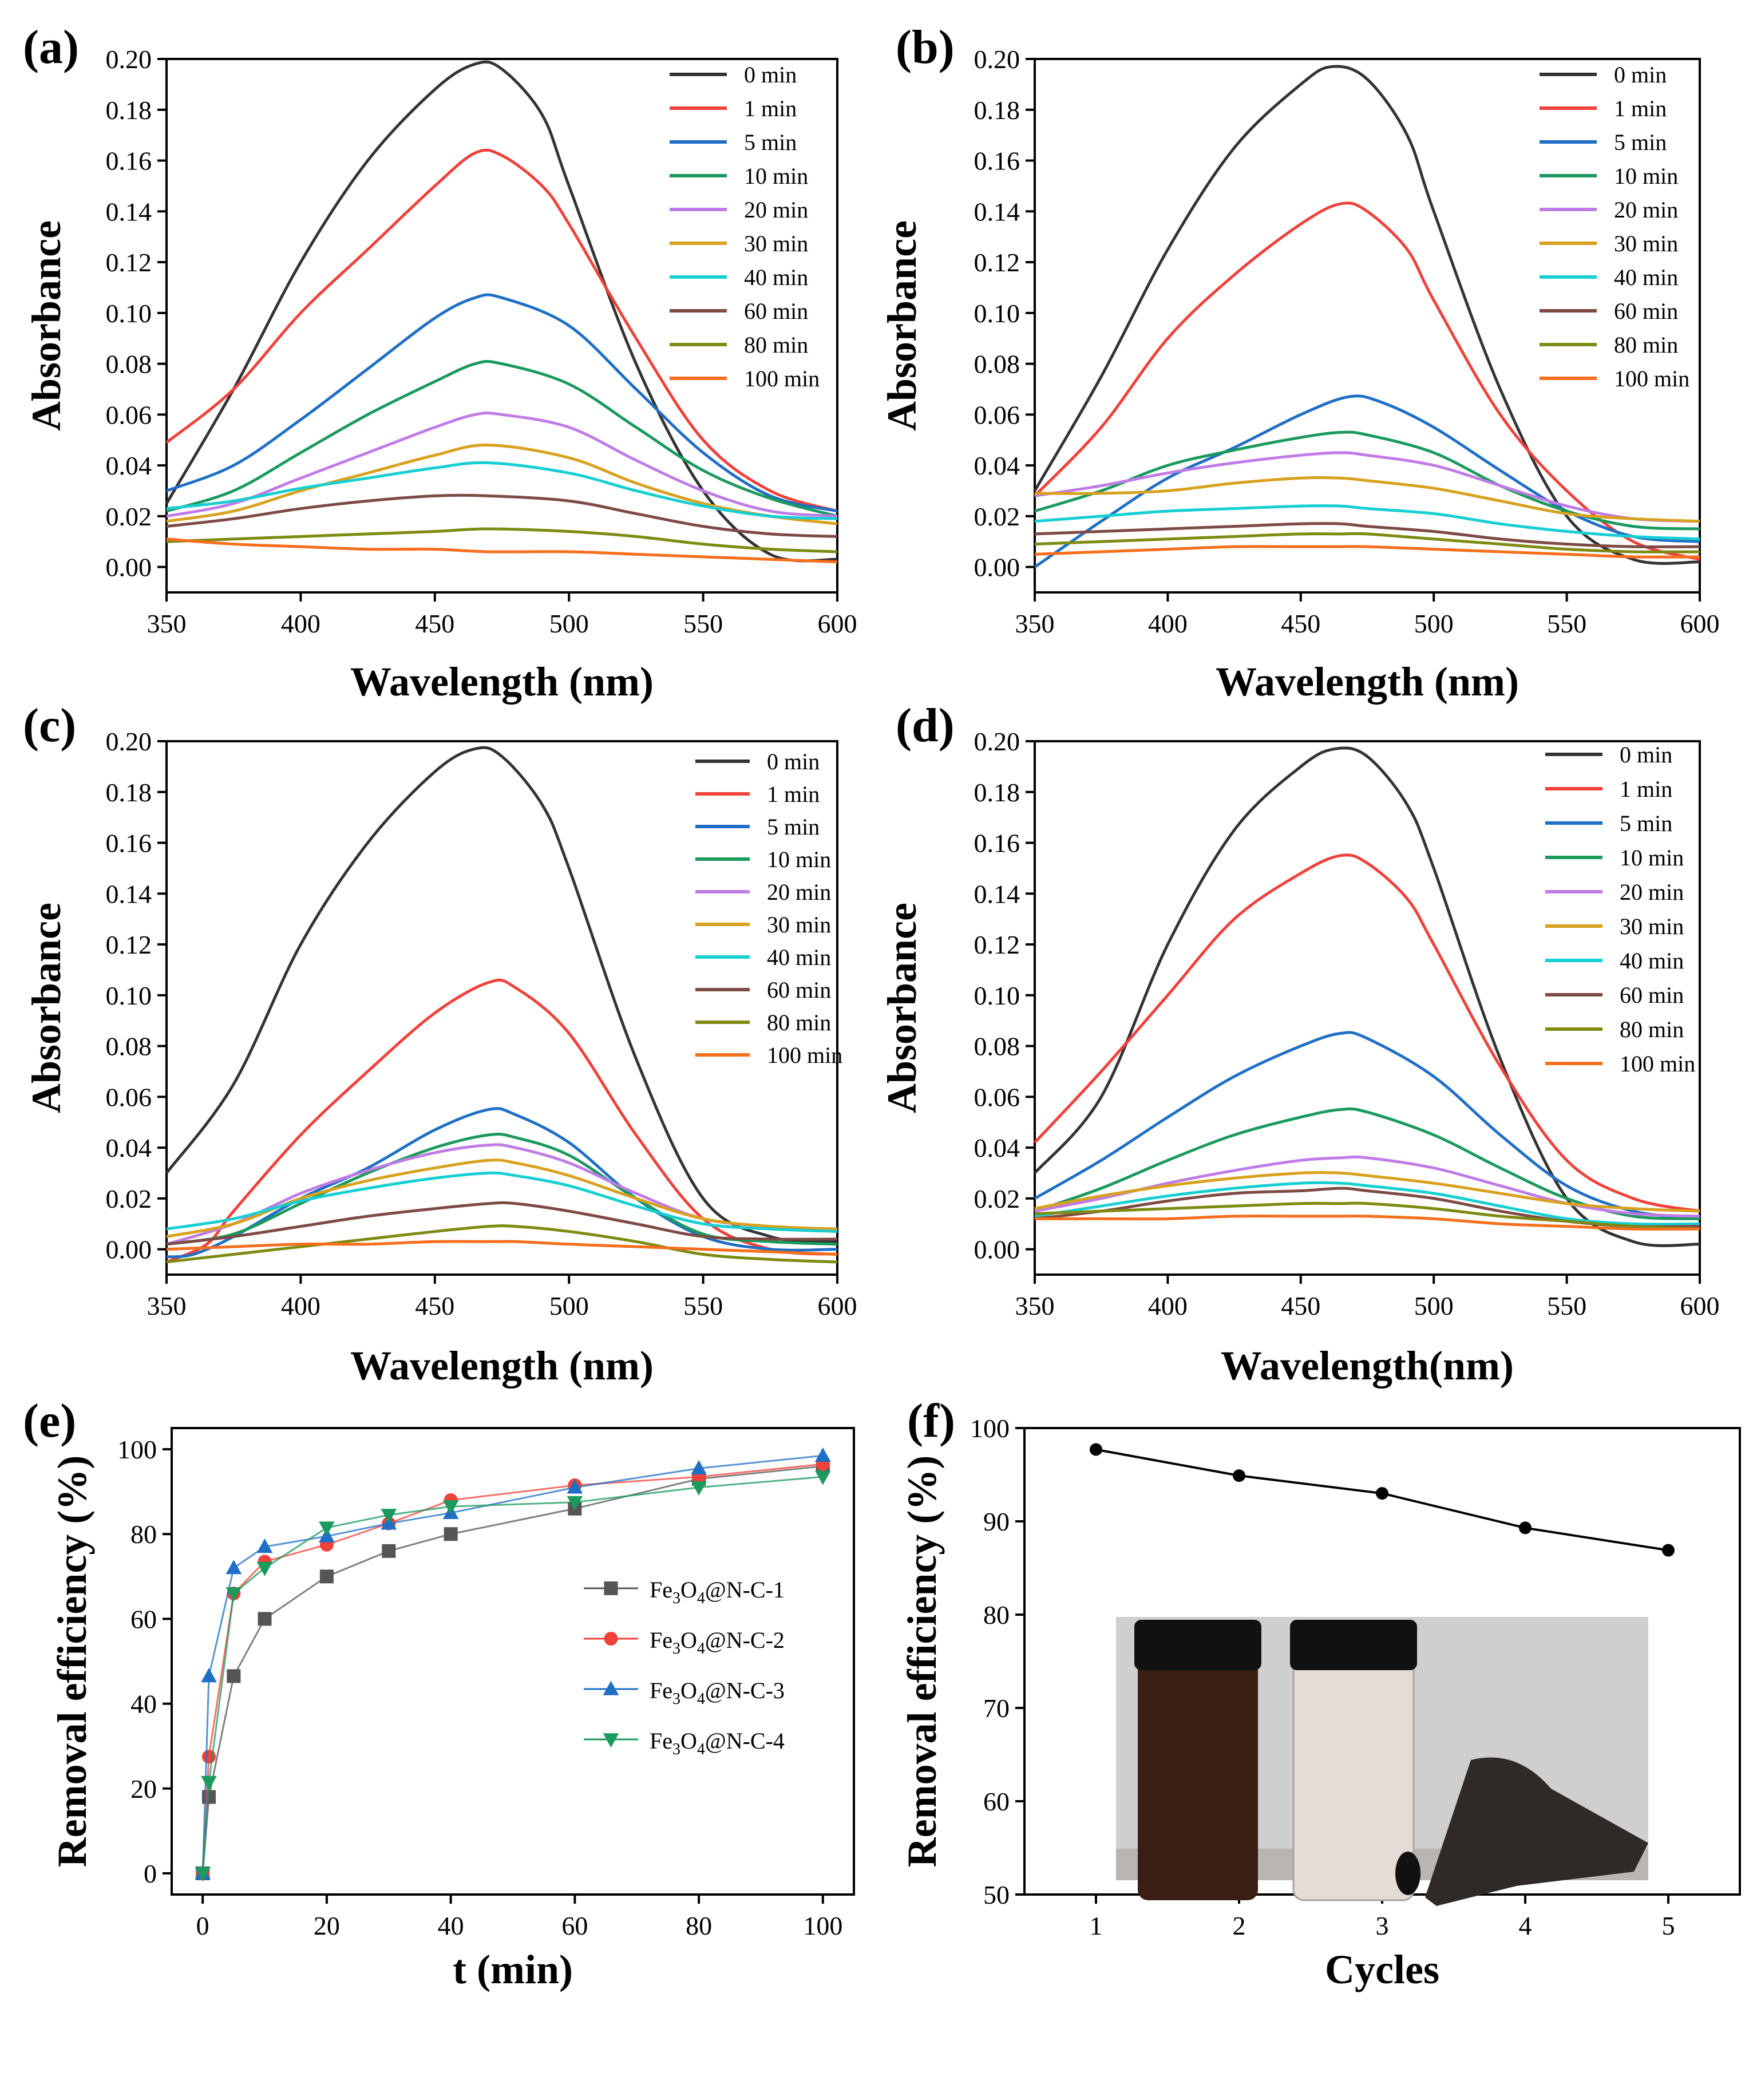  What do you see at coordinates (793, 761) in the screenshot?
I see `legend-label: 0 min` at bounding box center [793, 761].